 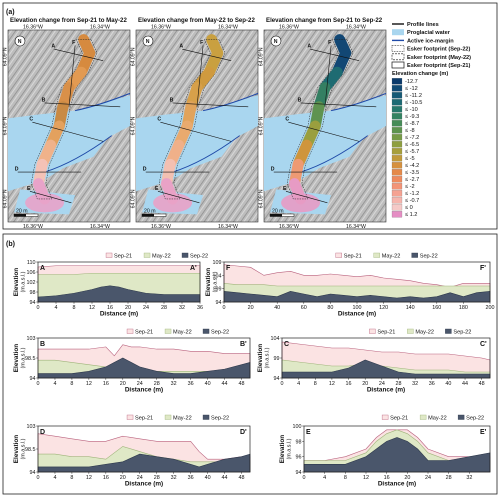 I want to click on x-tick-label: 8, so click(x=74, y=308).